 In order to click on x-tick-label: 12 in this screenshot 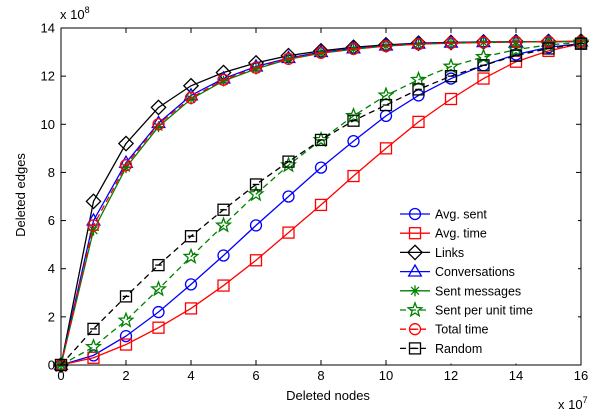, I will do `click(451, 375)`.